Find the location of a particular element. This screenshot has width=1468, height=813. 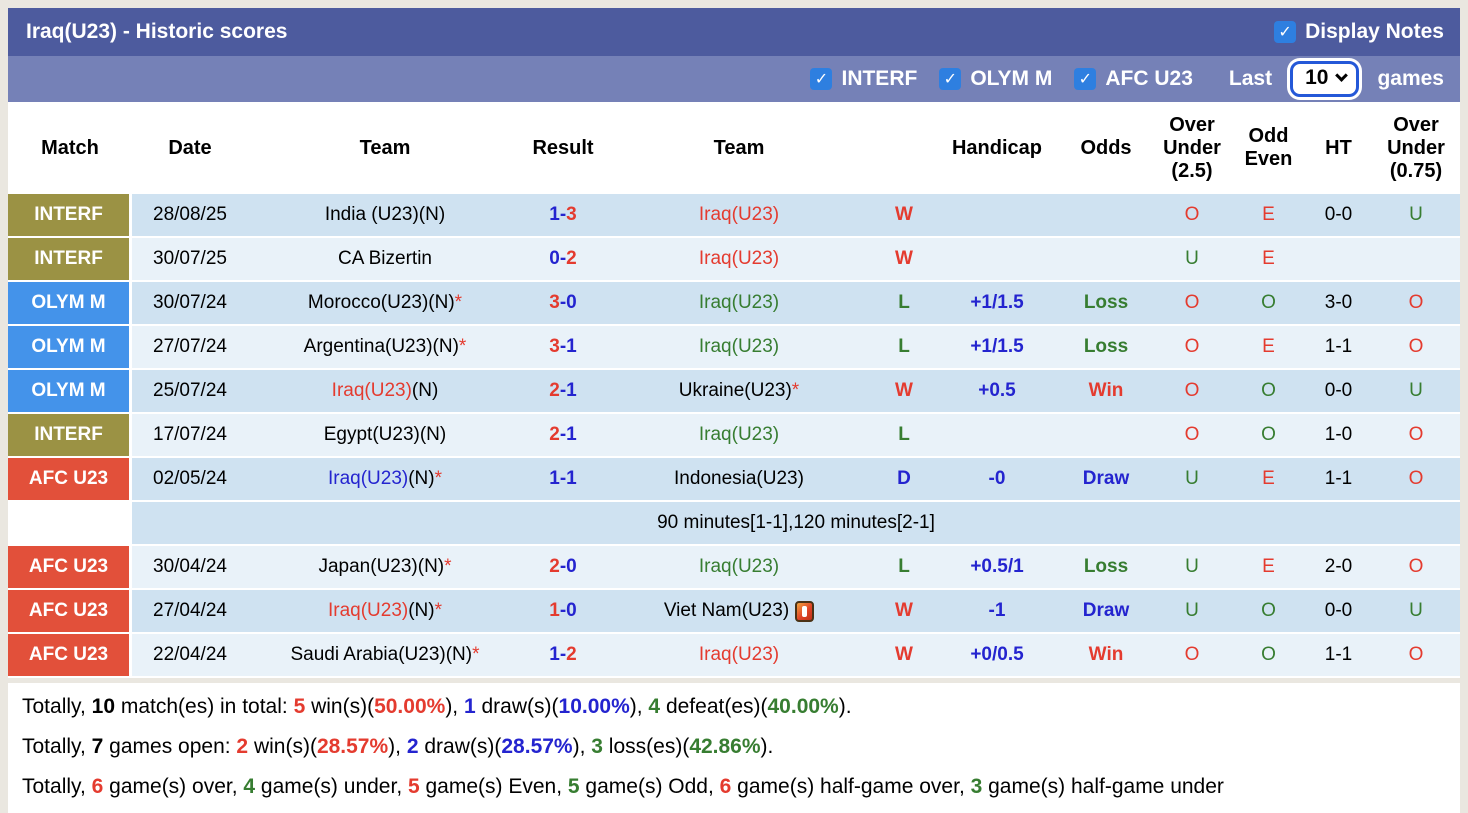

text-part: Iraq(U23) is located at coordinates (739, 258).